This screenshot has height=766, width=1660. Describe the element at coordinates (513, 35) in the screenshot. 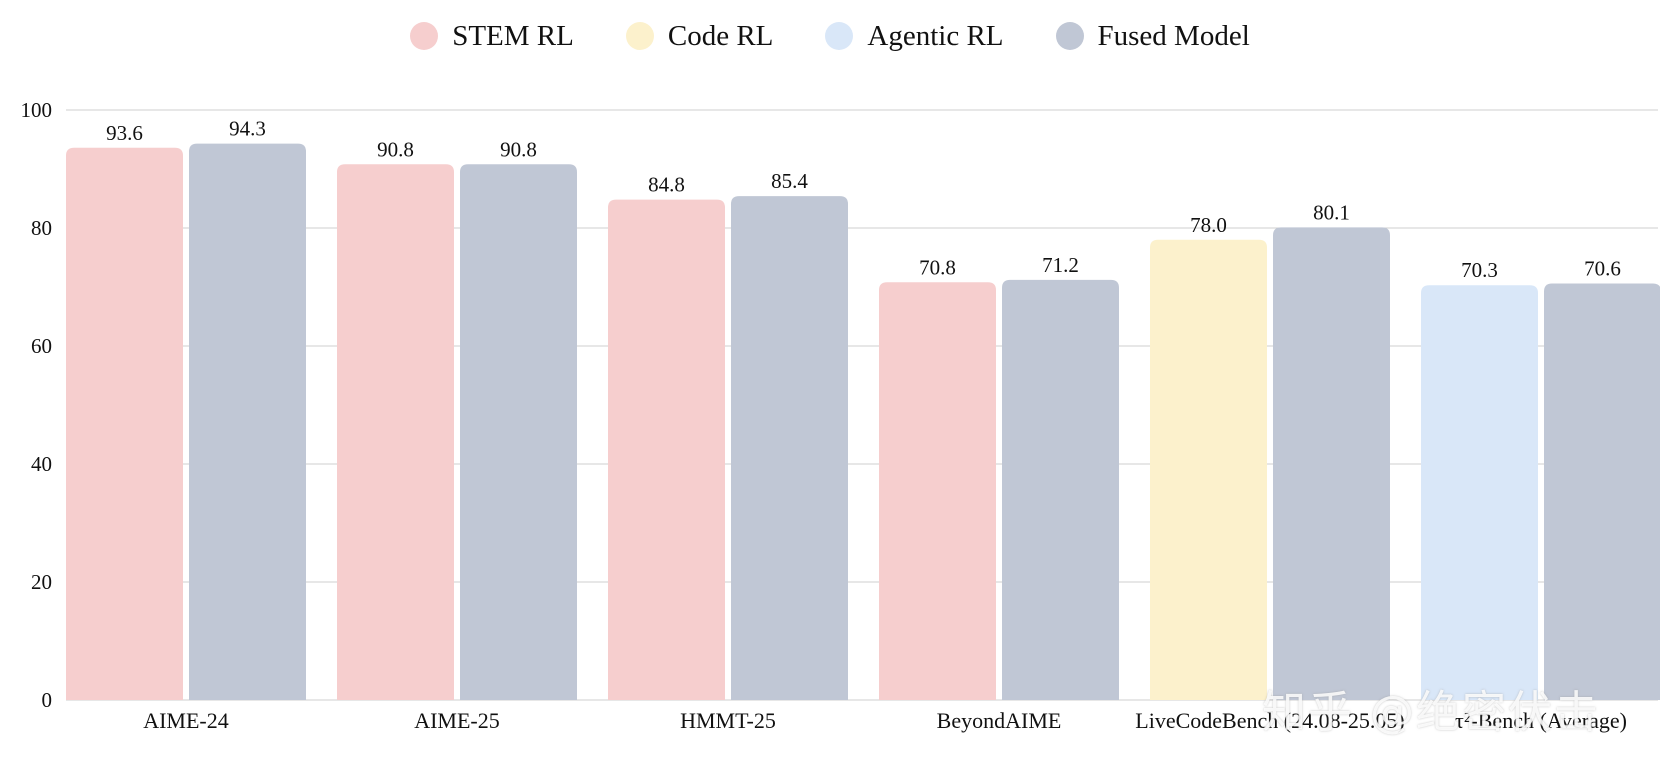

I see `legend-label-stem-rl: STEM RL` at that location.